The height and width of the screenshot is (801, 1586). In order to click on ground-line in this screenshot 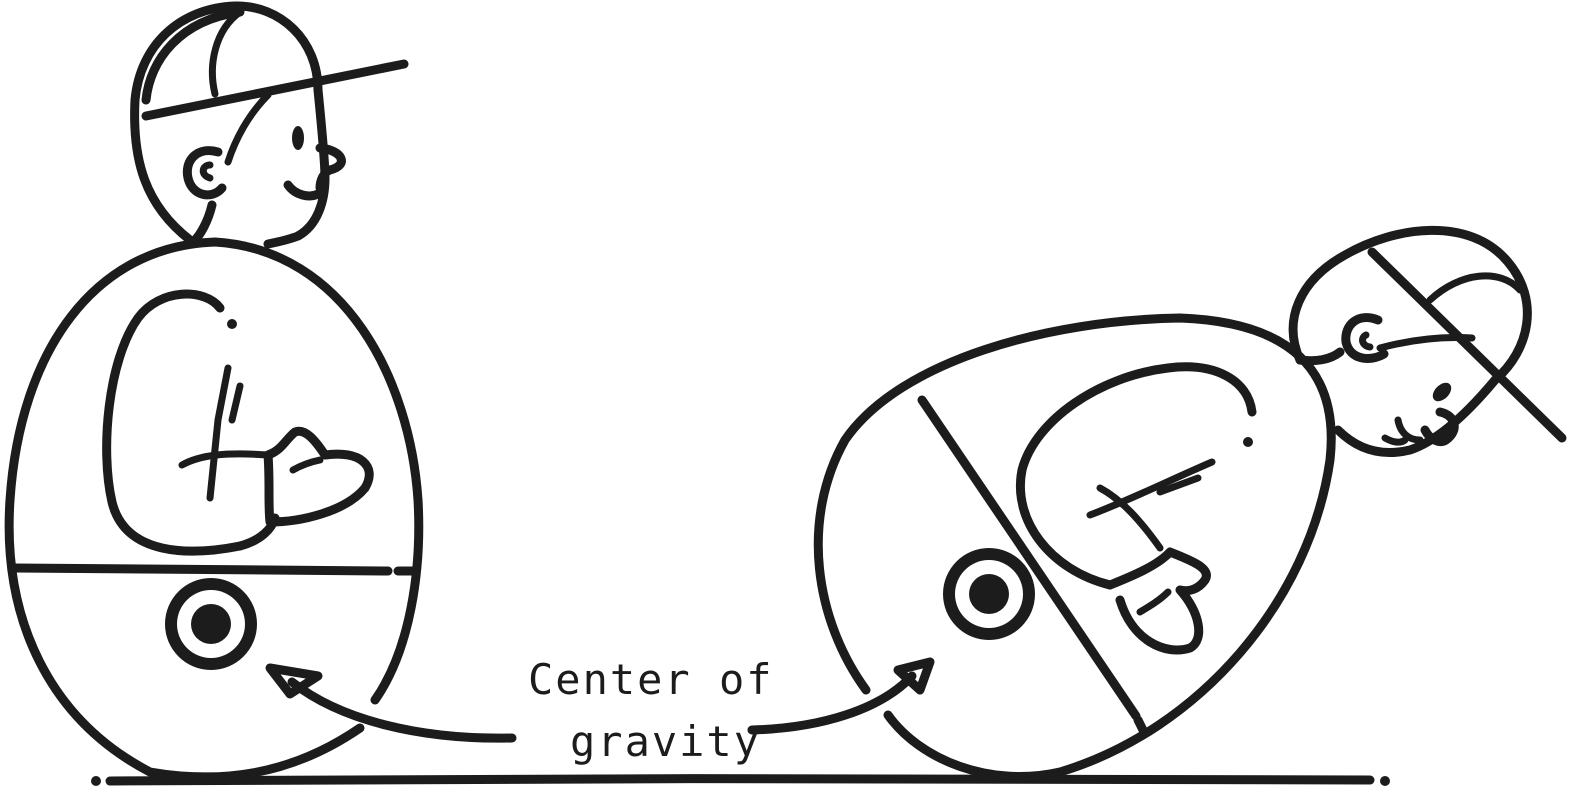, I will do `click(740, 780)`.